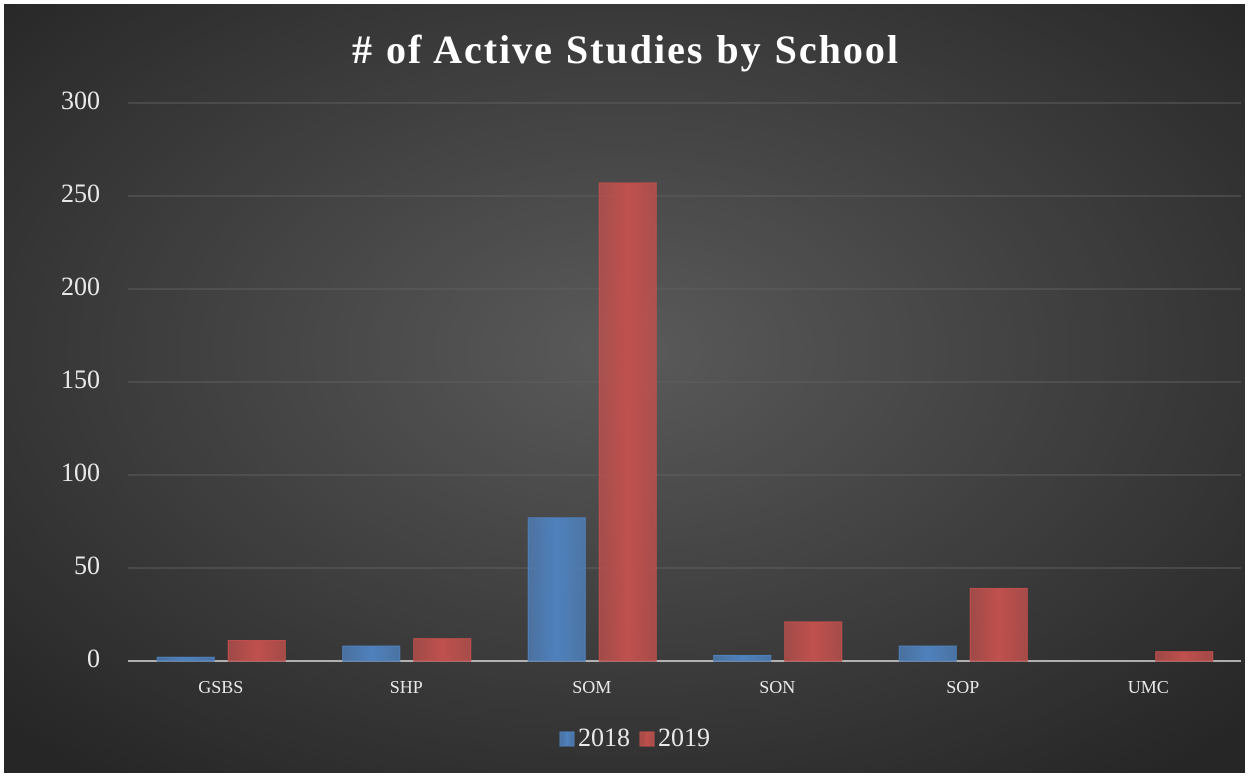 The width and height of the screenshot is (1249, 777). What do you see at coordinates (1148, 687) in the screenshot?
I see `x-tick-label: UMC` at bounding box center [1148, 687].